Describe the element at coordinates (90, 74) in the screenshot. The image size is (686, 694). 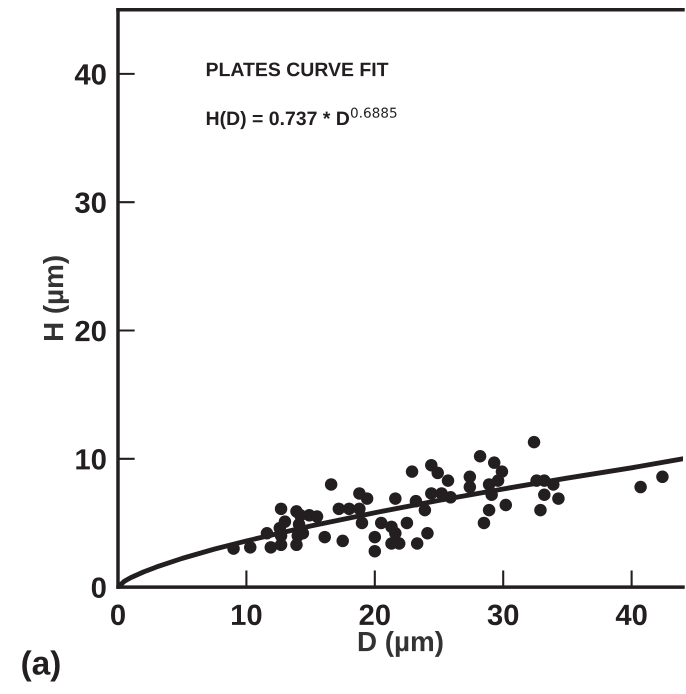
I see `y-tick-label: 40` at that location.